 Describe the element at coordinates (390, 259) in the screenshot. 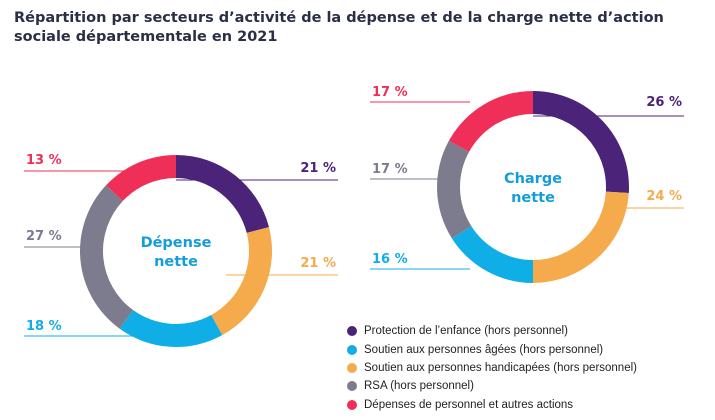

I see `slice-label: 16 %` at that location.